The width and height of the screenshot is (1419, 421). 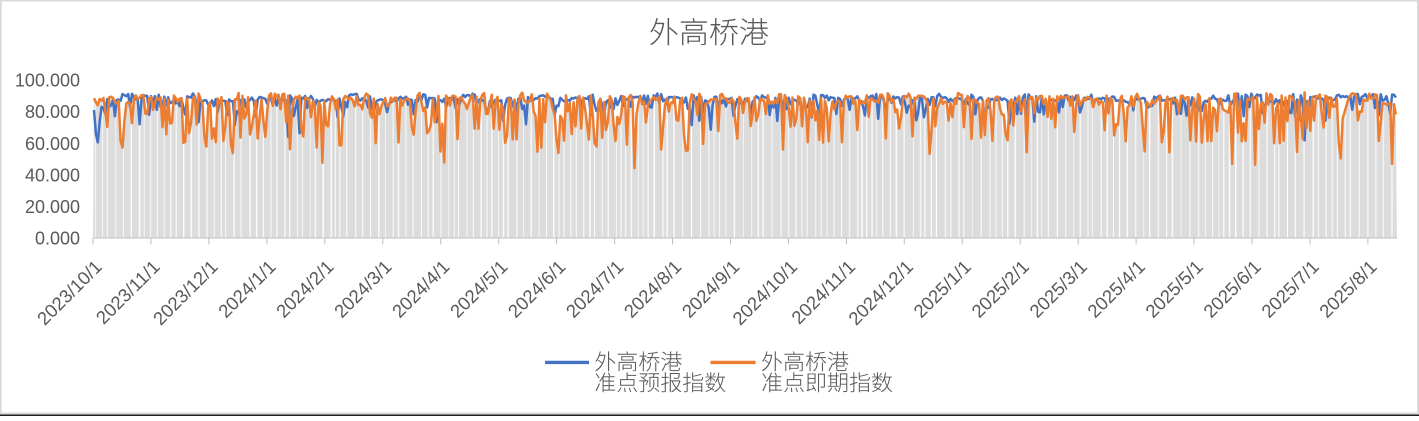 I want to click on svg-text: 40.000, so click(x=52, y=175).